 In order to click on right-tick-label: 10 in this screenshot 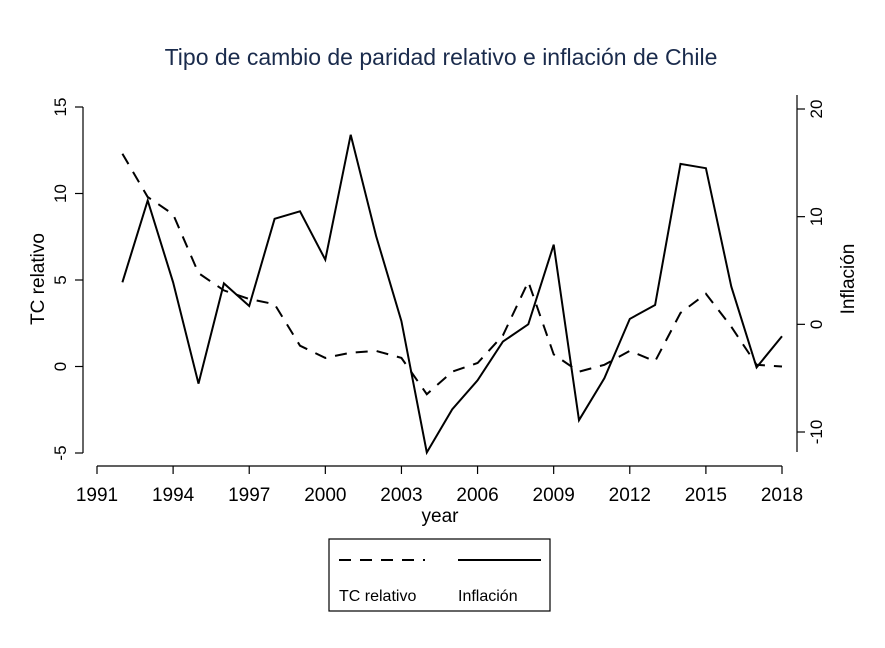, I will do `click(816, 216)`.